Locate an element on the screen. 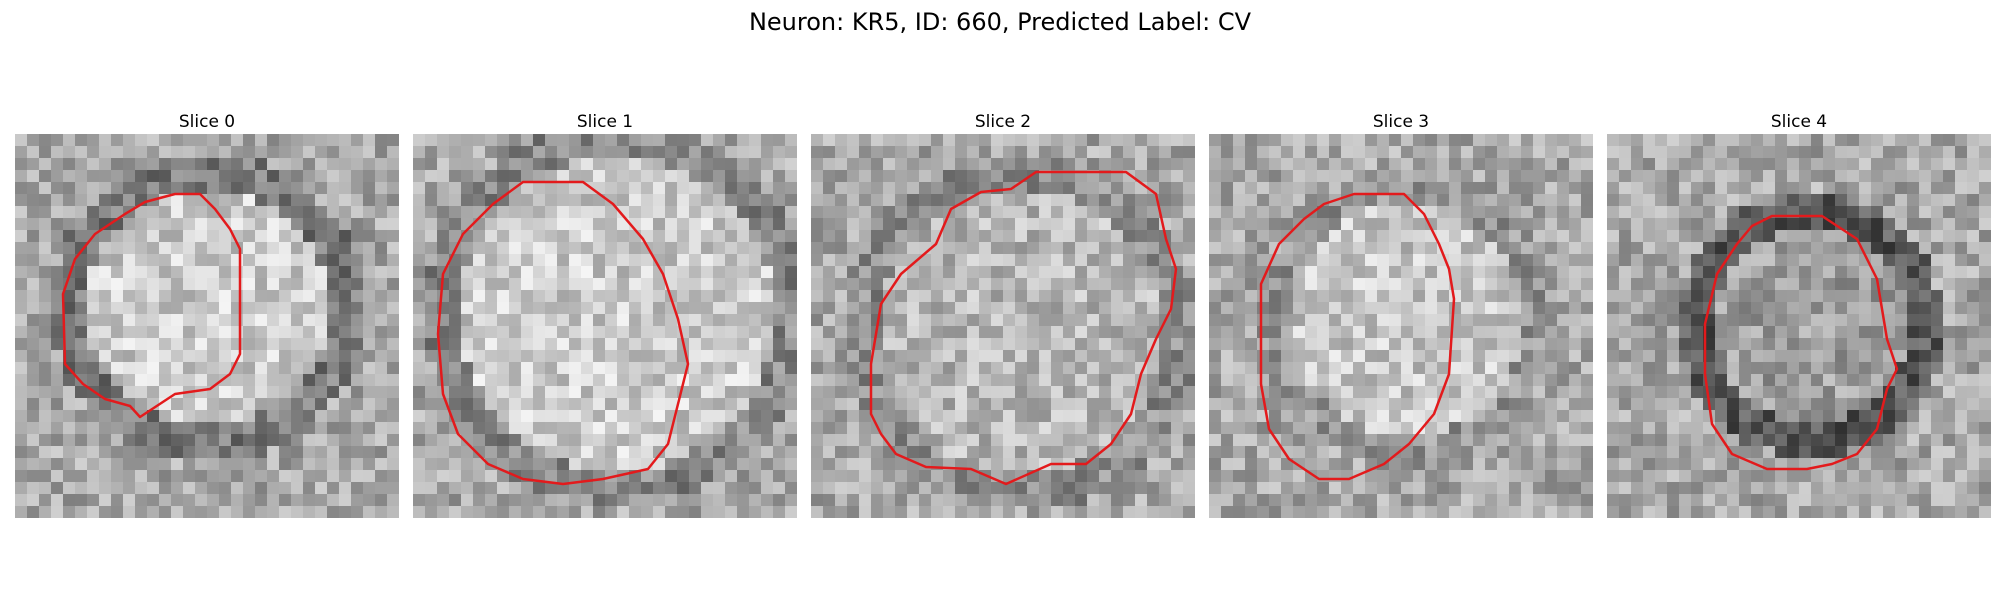 The height and width of the screenshot is (600, 2000). slice-panel-0: Slice 0 is located at coordinates (207, 314).